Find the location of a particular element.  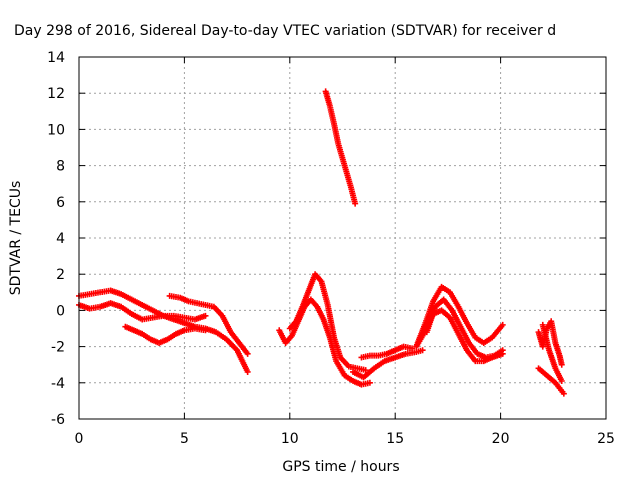

x-axis-label: GPS time / hours is located at coordinates (340, 467).